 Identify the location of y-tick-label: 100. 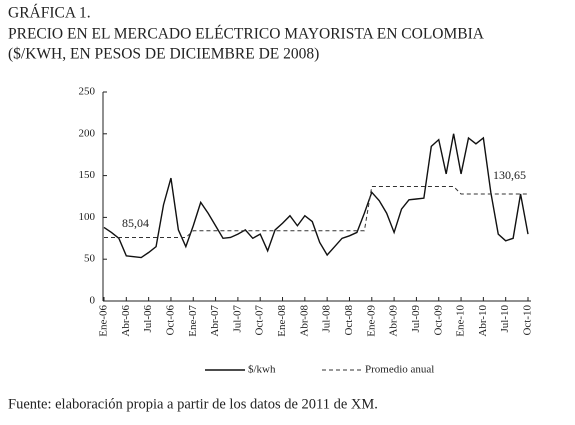
(87, 217).